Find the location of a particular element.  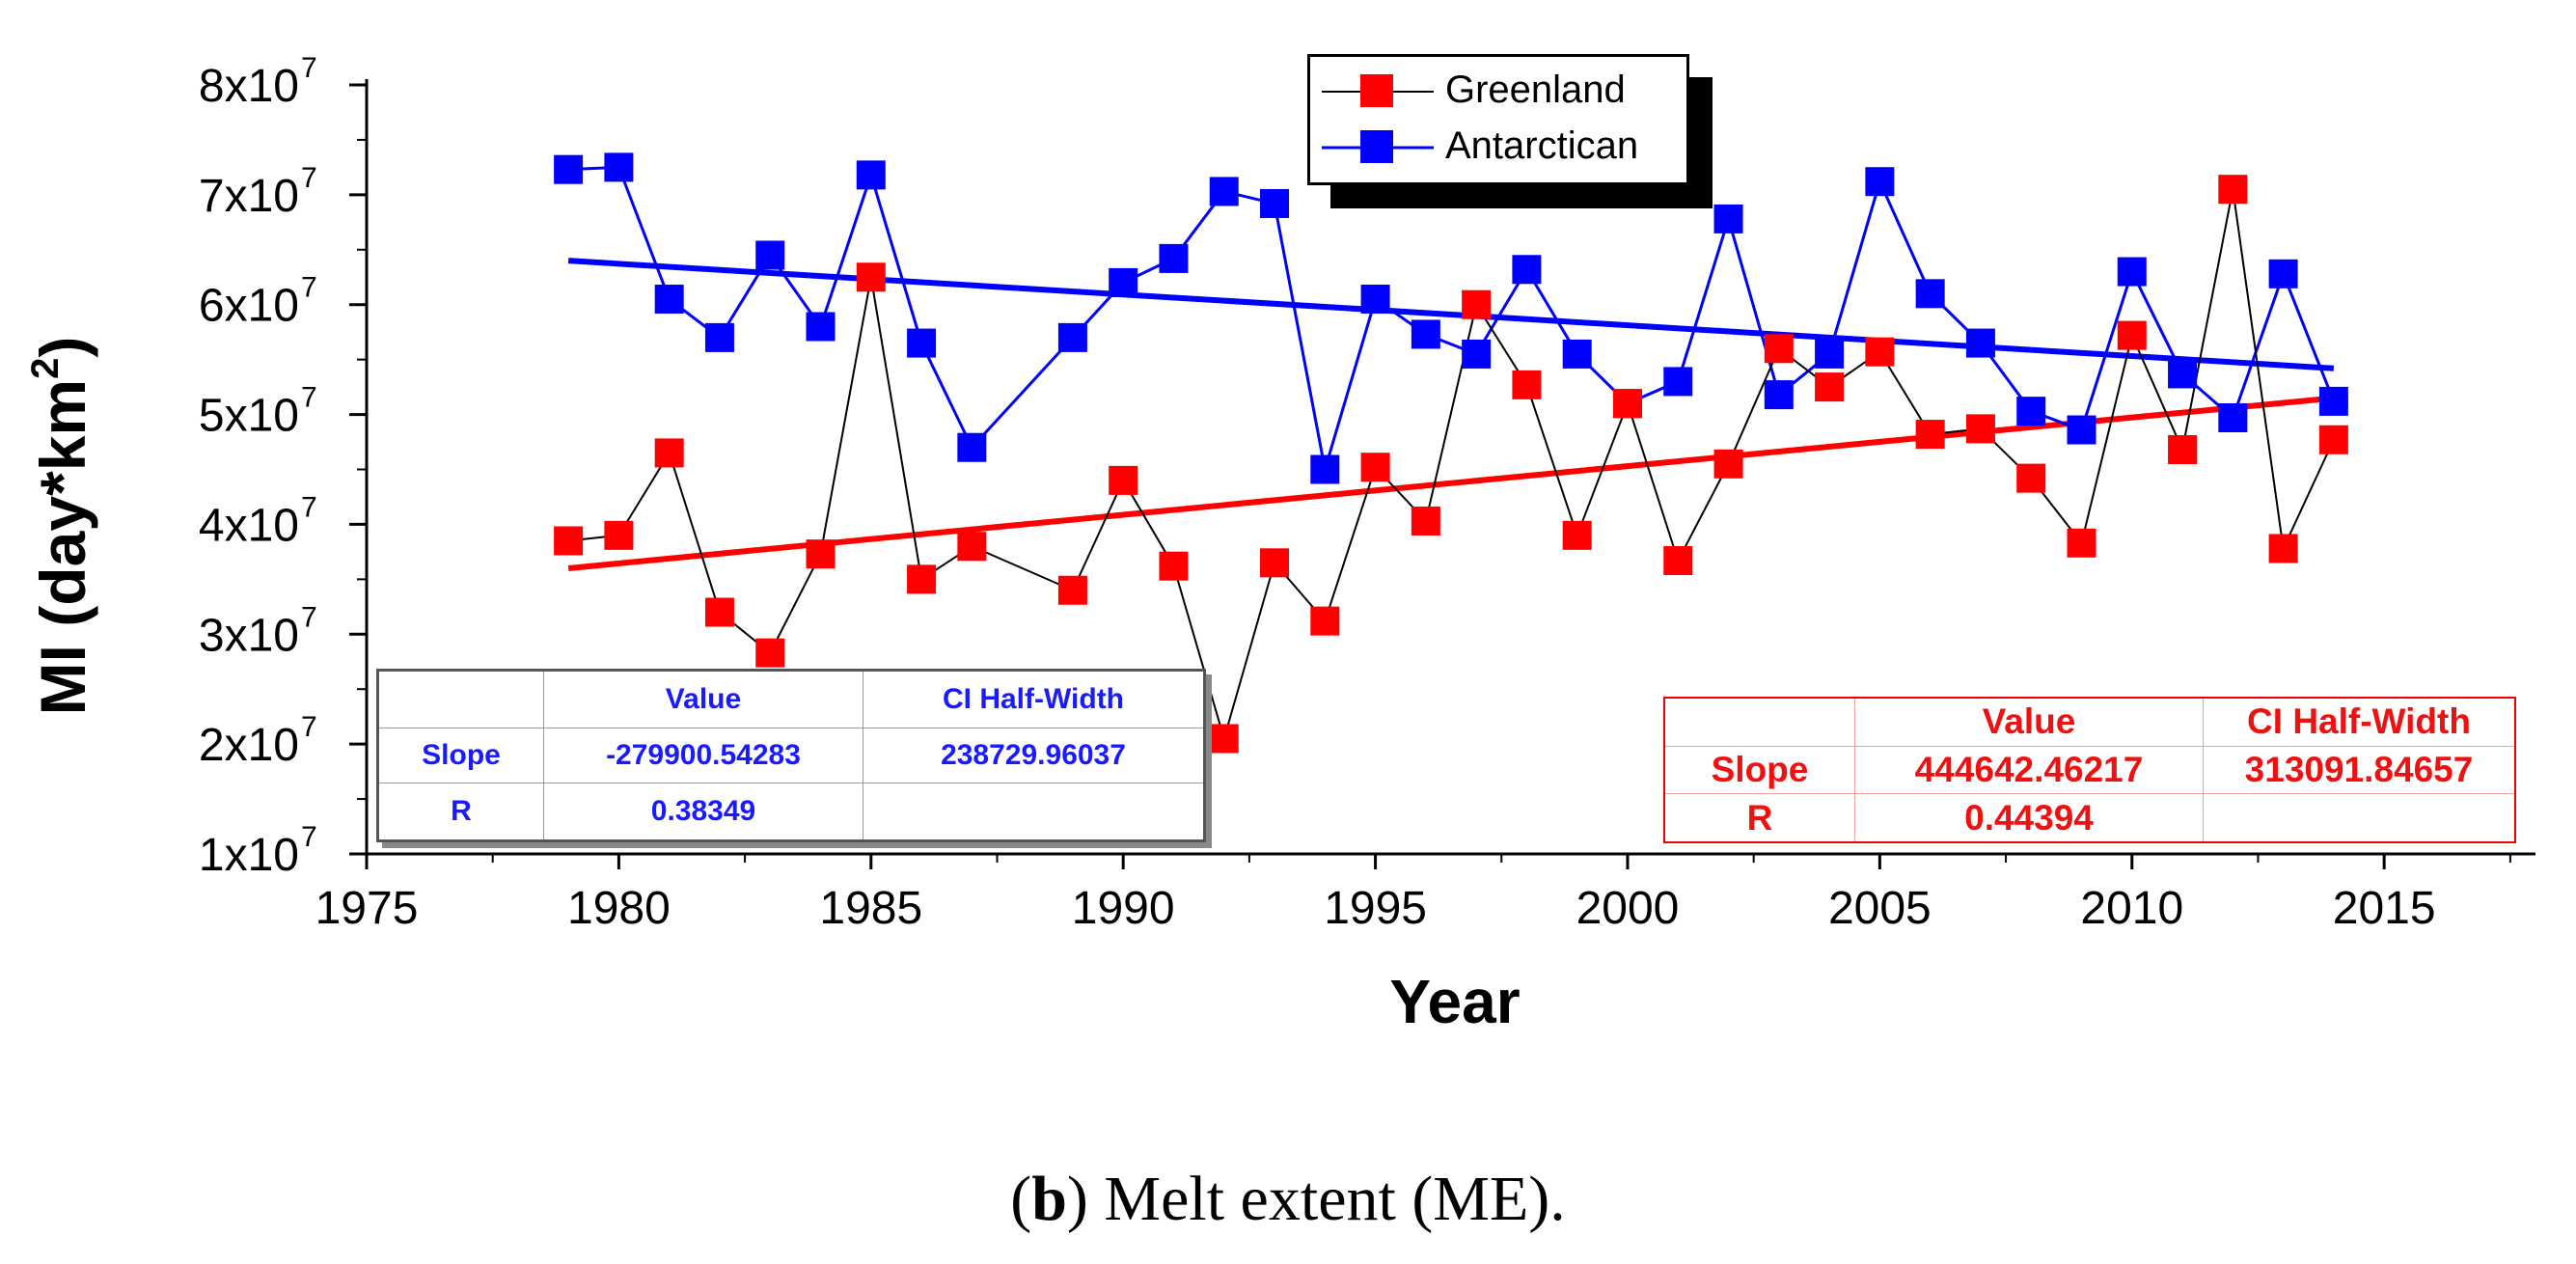

table-cell-r-ci is located at coordinates (1034, 812).